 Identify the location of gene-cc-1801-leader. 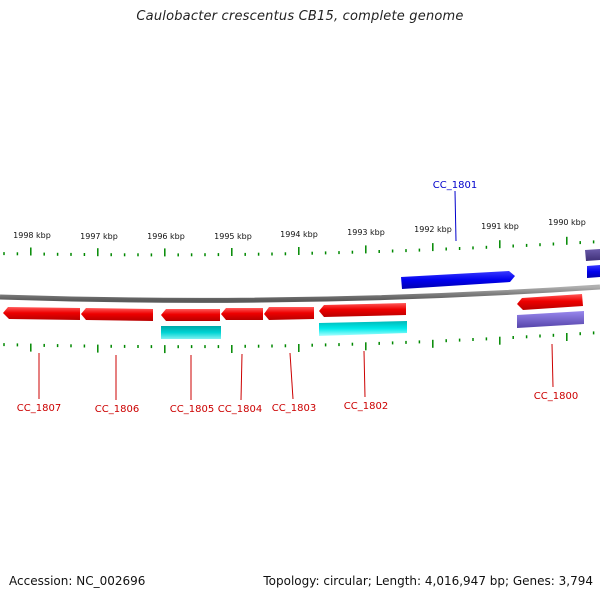
(455, 216).